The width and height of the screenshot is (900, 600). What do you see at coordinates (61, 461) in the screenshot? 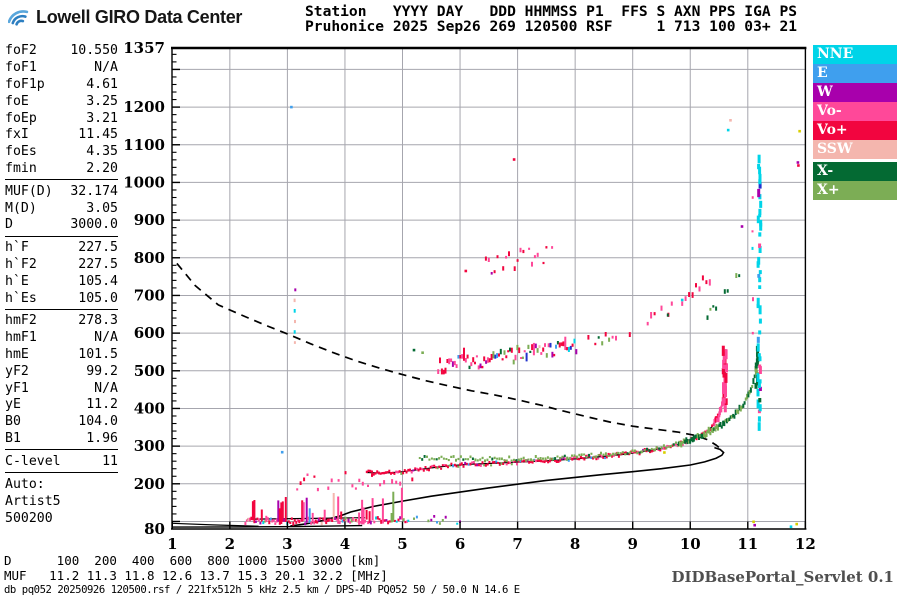
I see `param-row-clevel: C-level 11` at bounding box center [61, 461].